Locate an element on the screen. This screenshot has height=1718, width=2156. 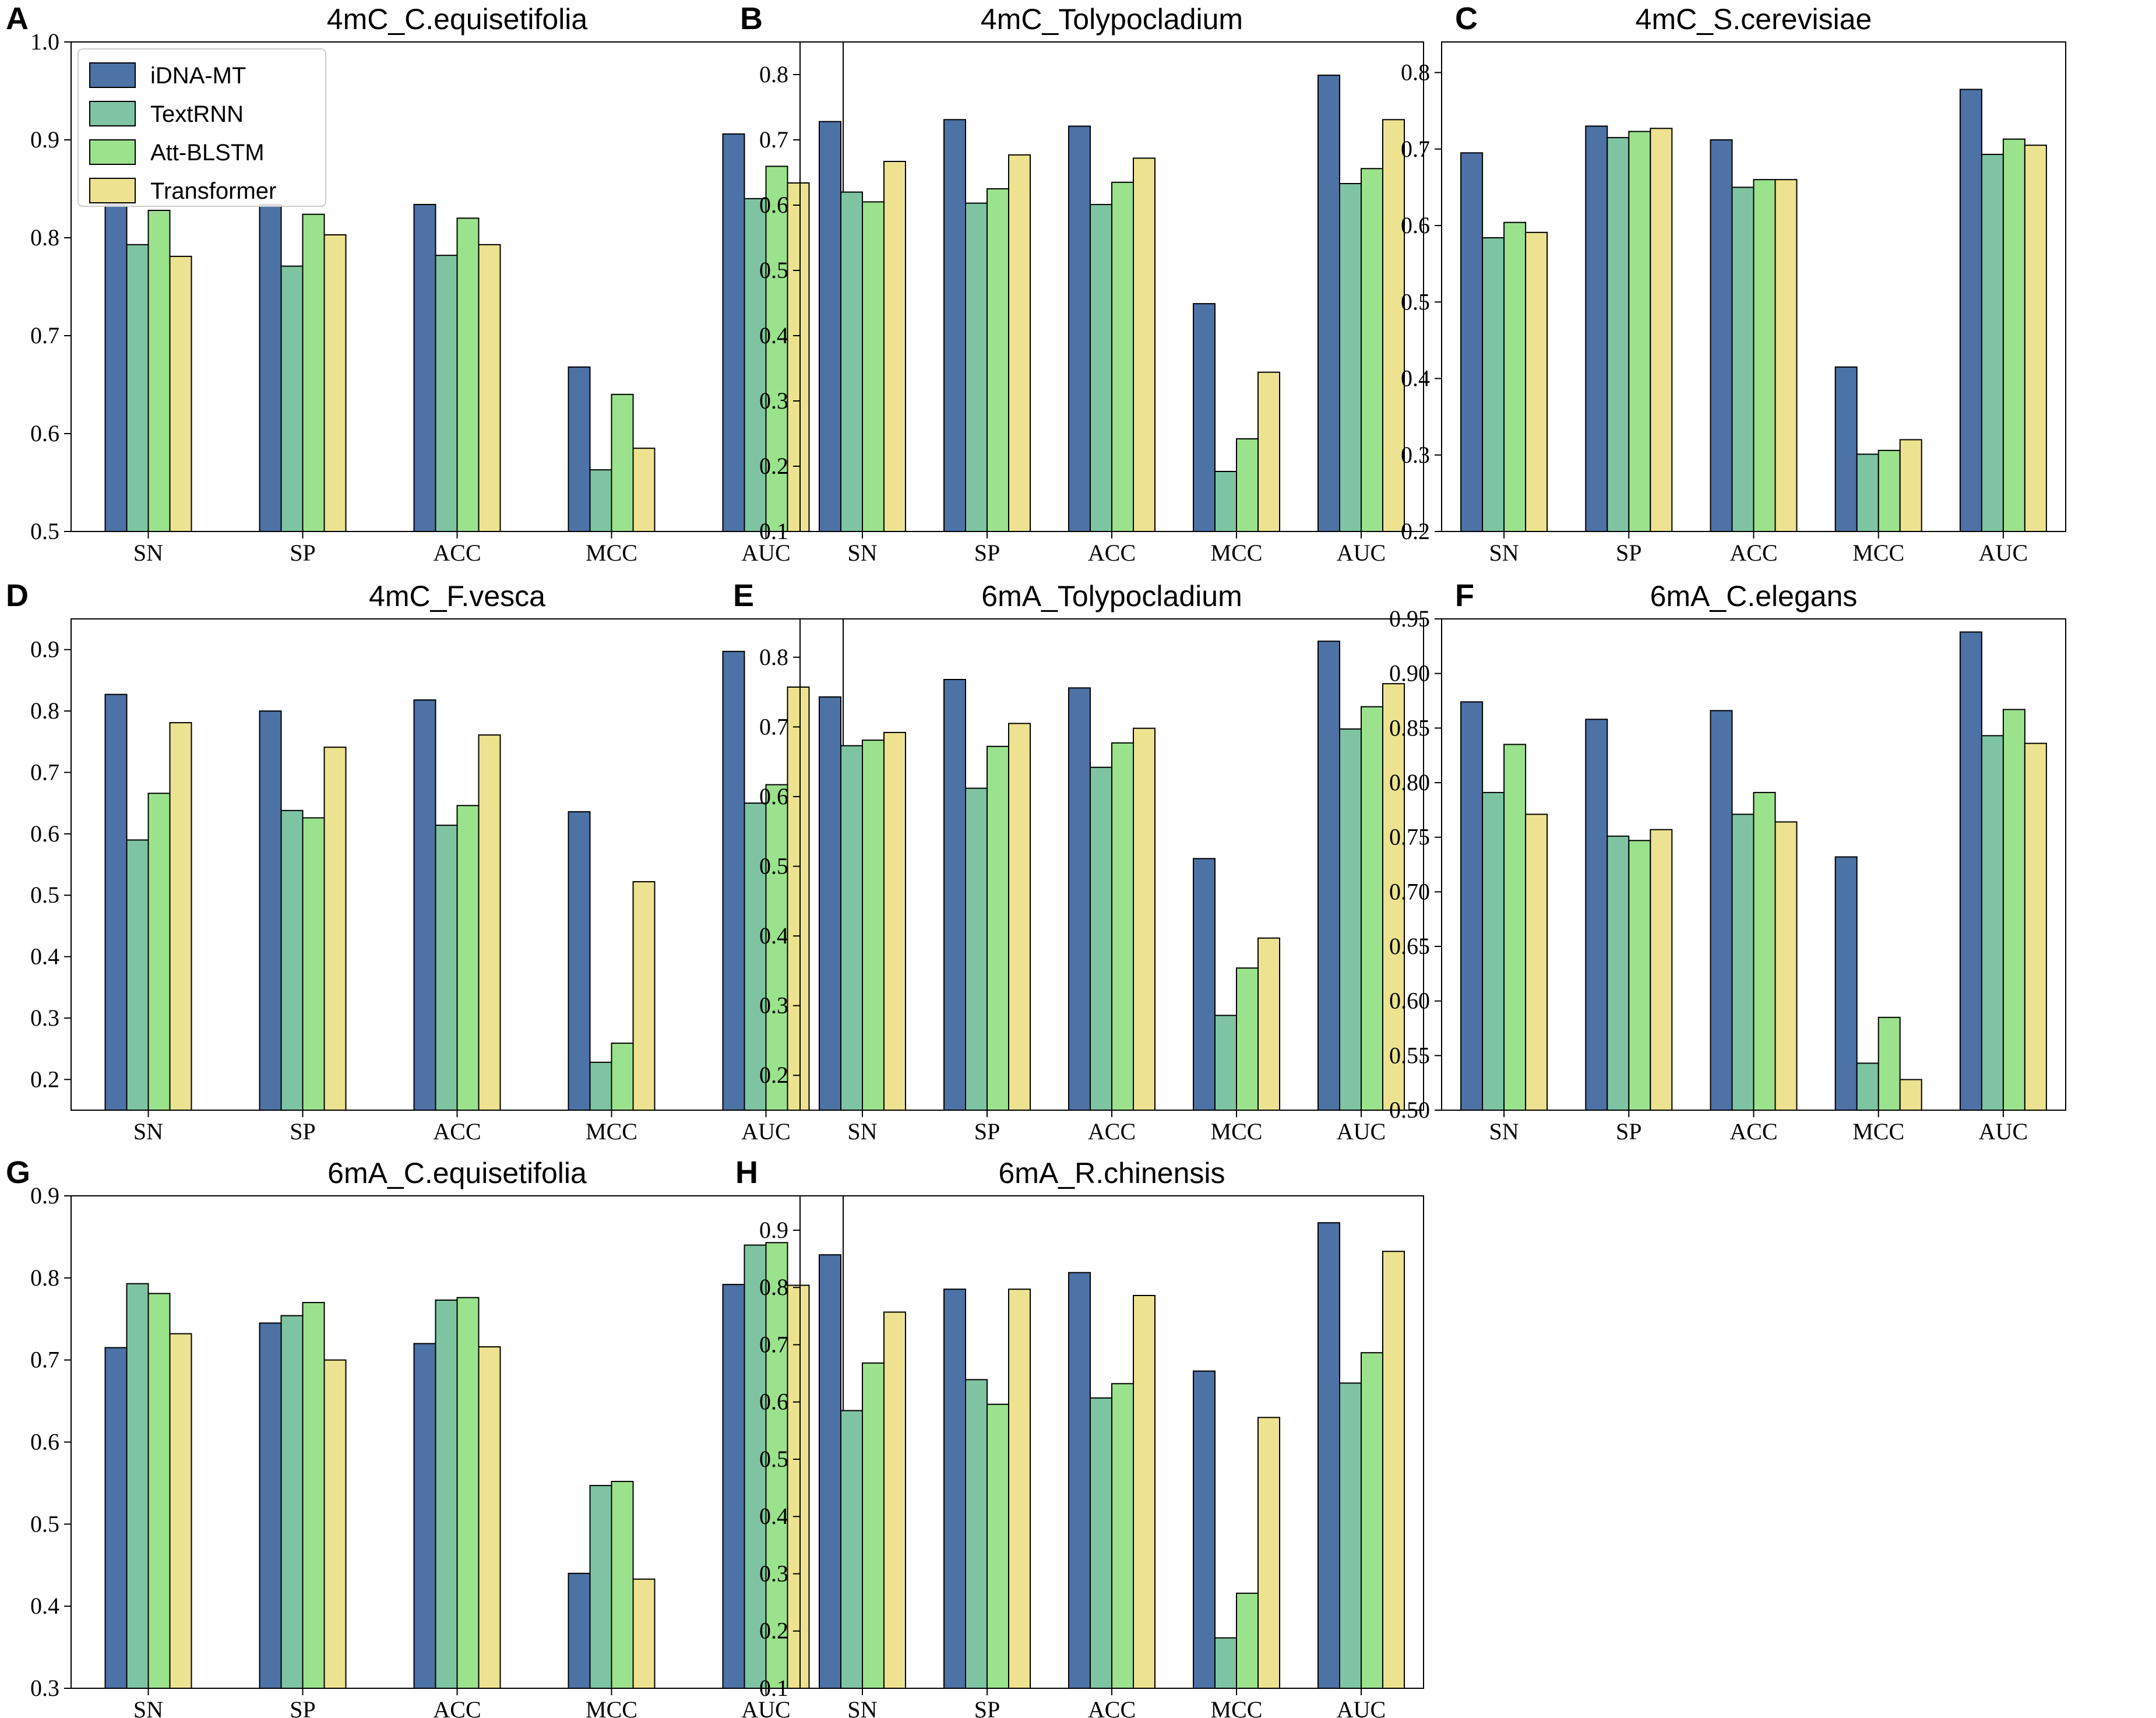
bar-d-acc-att-blstm is located at coordinates (468, 958).